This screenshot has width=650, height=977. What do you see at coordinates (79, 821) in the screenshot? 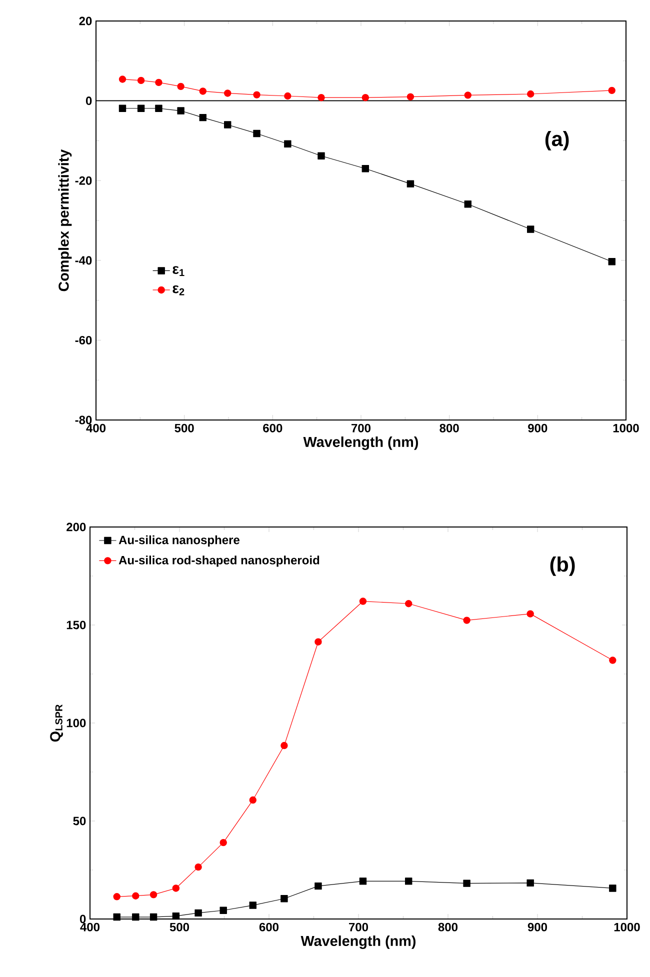
I see `y-tick-label: 50` at bounding box center [79, 821].